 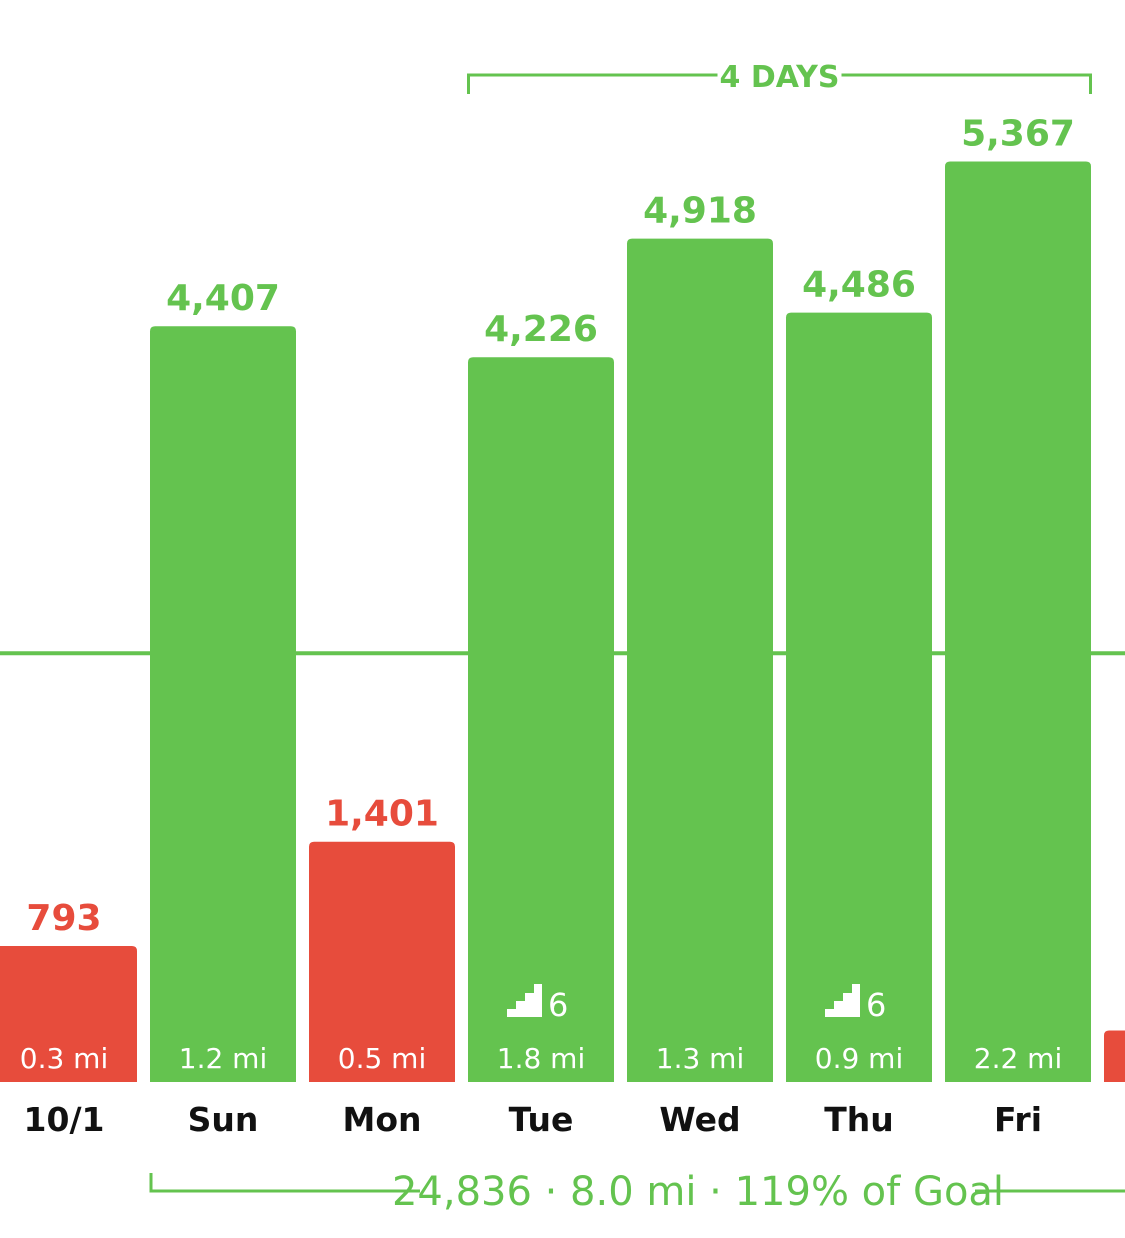 What do you see at coordinates (700, 660) in the screenshot?
I see `bar-wed` at bounding box center [700, 660].